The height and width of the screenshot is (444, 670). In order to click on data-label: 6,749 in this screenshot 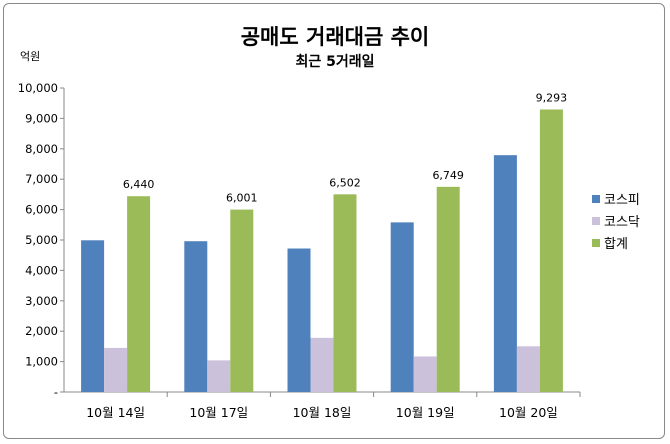, I will do `click(448, 175)`.